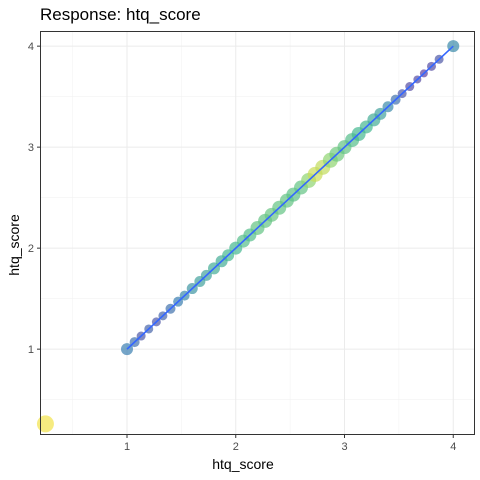  Describe the element at coordinates (127, 447) in the screenshot. I see `x-tick-label: 1` at that location.